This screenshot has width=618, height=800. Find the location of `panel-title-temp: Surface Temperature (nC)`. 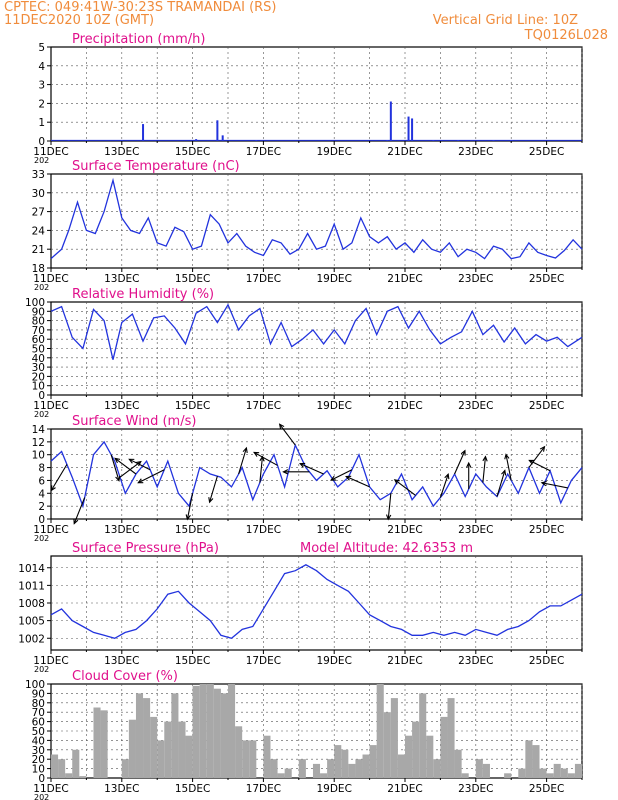

panel-title-temp: Surface Temperature (nC) is located at coordinates (156, 166).